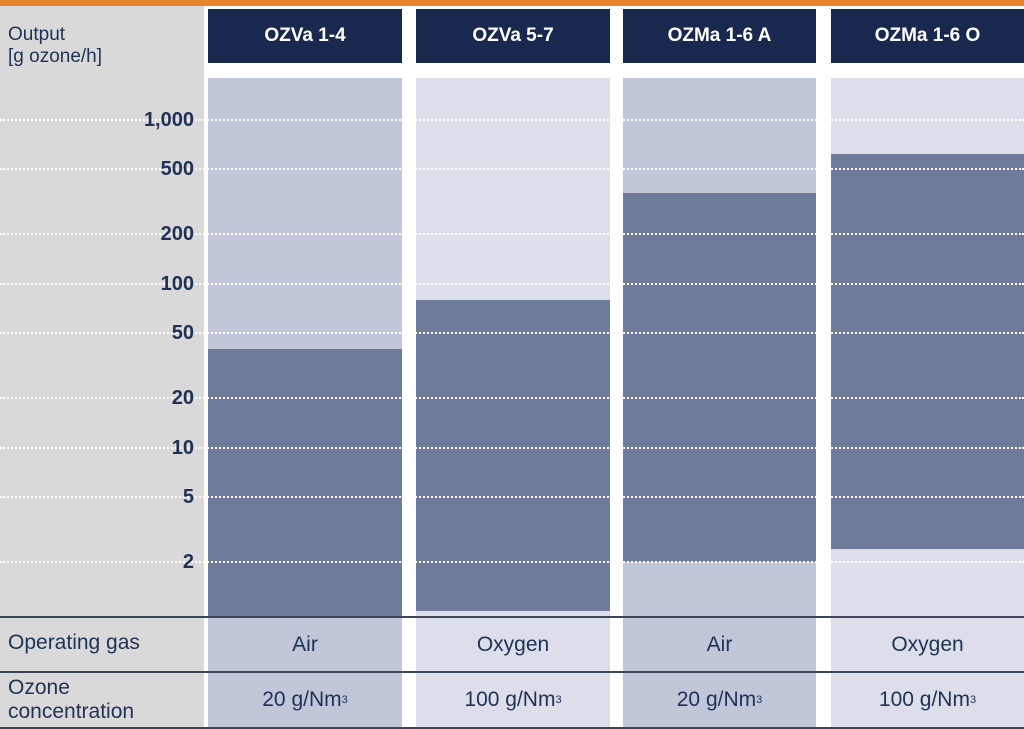  Describe the element at coordinates (513, 36) in the screenshot. I see `column-header: OZVa 5-7` at that location.